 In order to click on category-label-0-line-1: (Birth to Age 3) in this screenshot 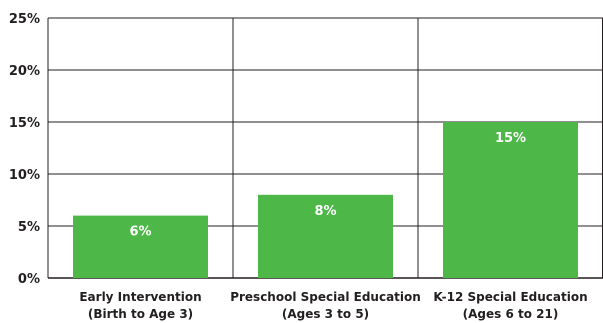, I will do `click(140, 314)`.